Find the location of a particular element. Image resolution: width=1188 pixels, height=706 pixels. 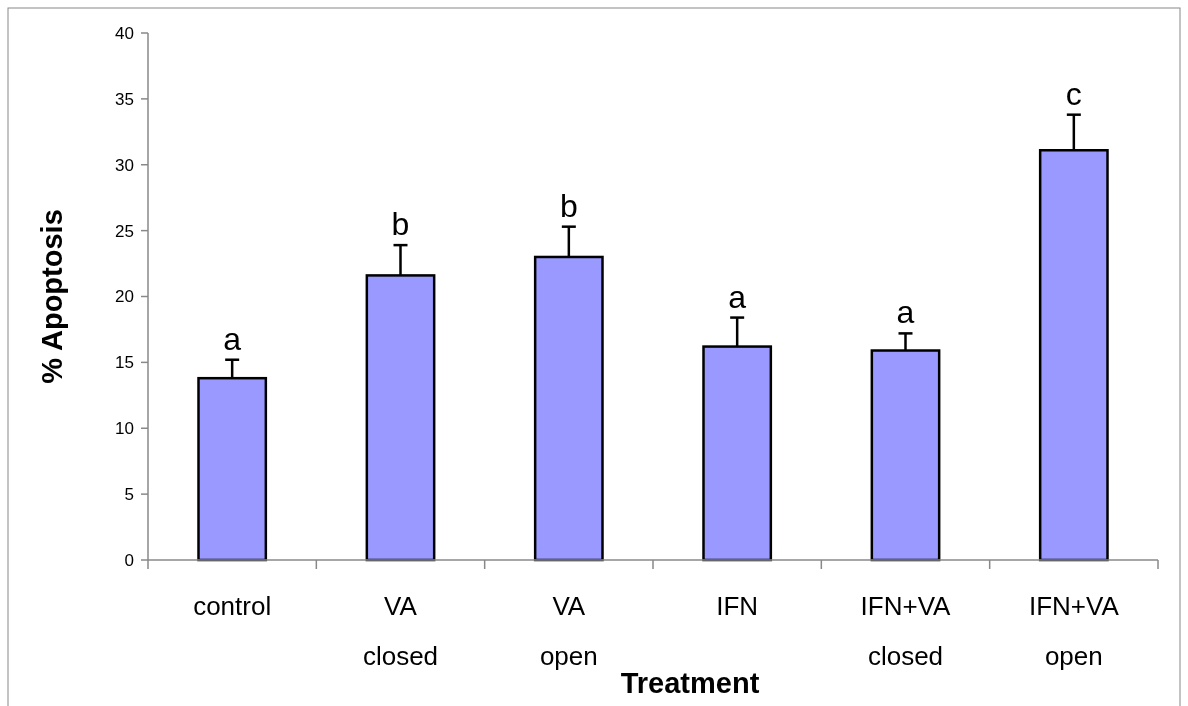

x-tick-label: IFN+VA closed is located at coordinates (906, 631).